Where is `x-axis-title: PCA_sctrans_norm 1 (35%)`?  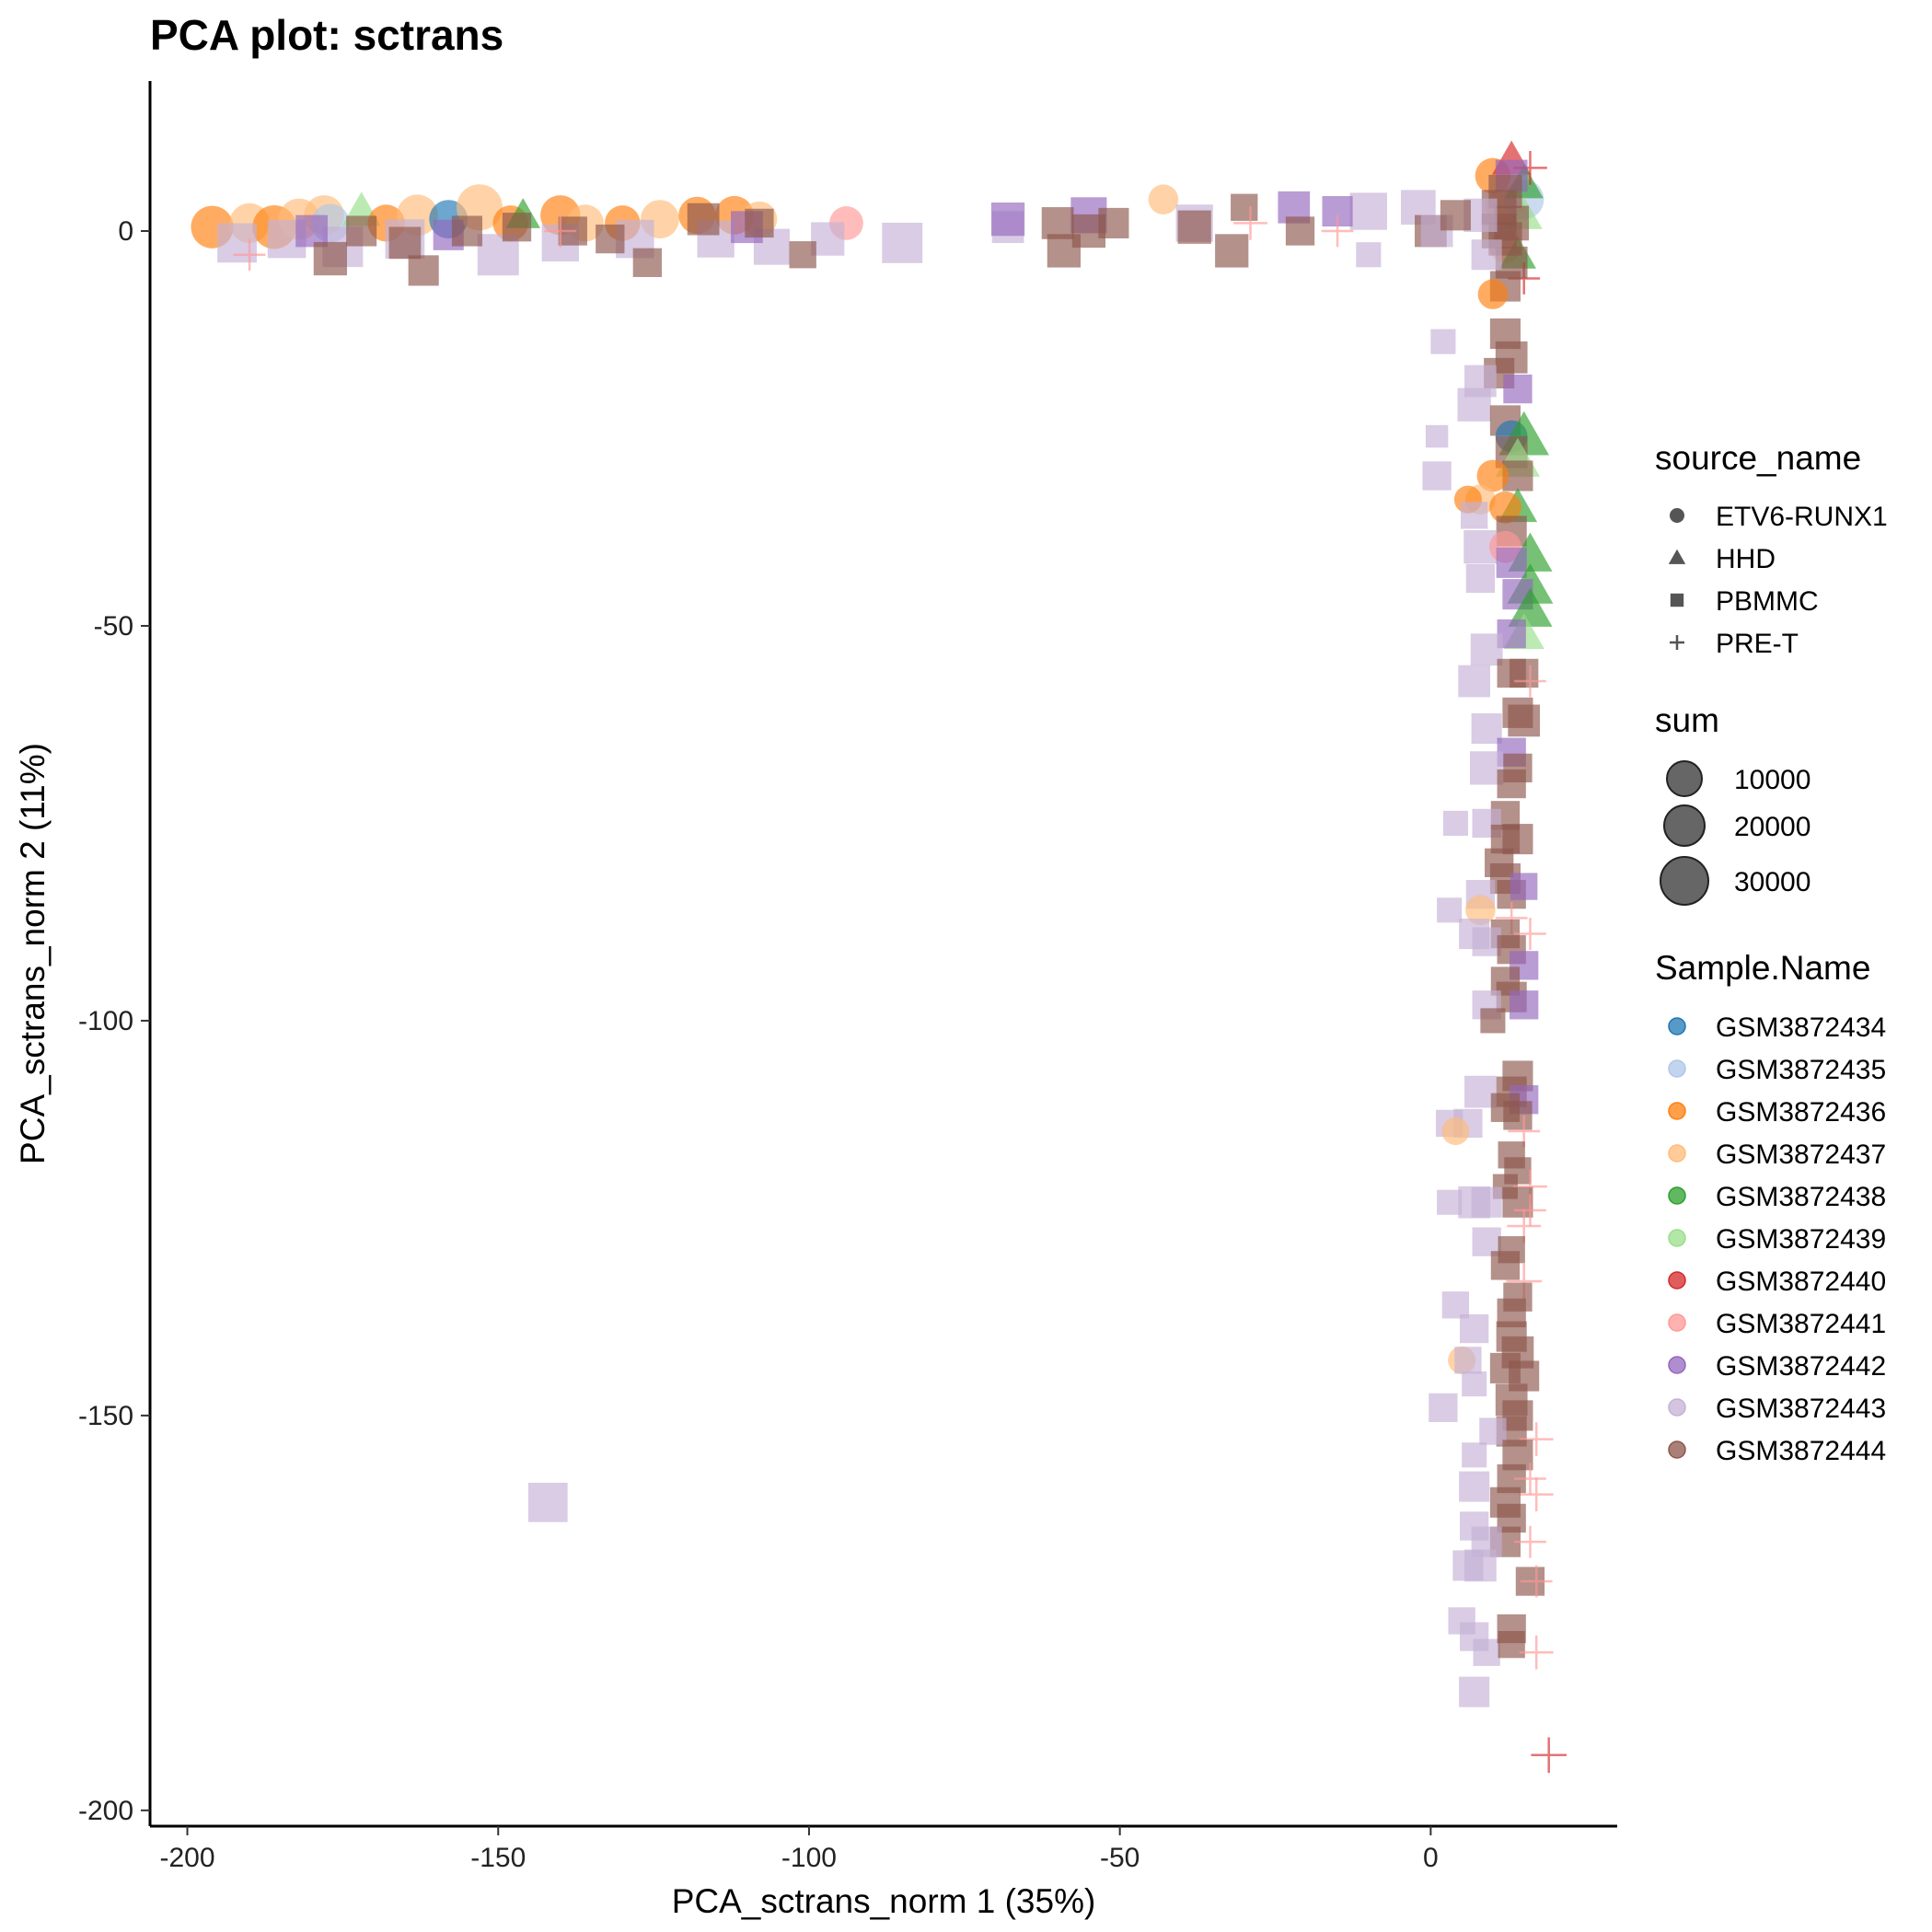 x-axis-title: PCA_sctrans_norm 1 (35%) is located at coordinates (884, 1901).